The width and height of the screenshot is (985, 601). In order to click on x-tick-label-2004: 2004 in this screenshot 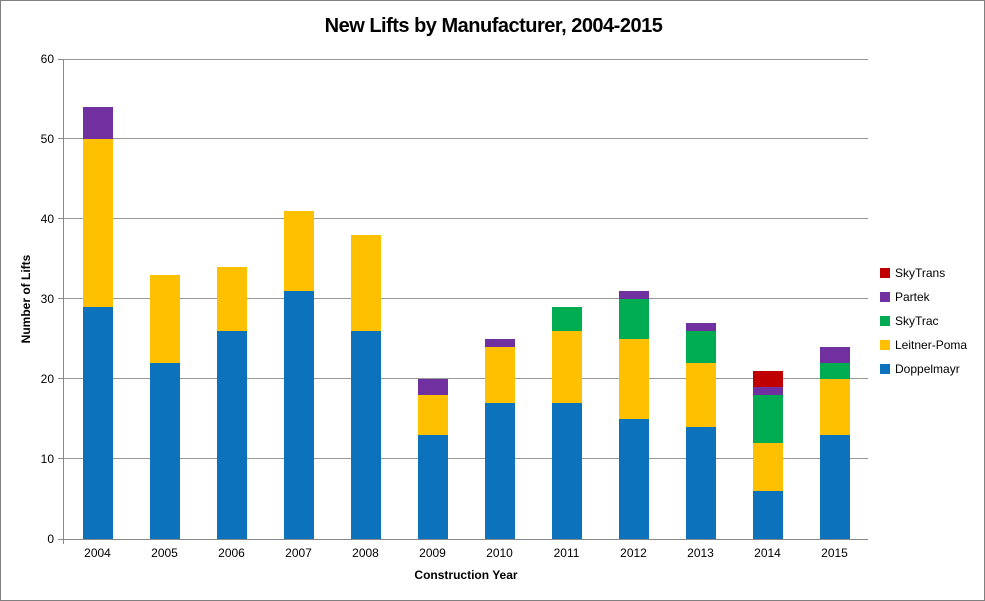, I will do `click(97, 553)`.